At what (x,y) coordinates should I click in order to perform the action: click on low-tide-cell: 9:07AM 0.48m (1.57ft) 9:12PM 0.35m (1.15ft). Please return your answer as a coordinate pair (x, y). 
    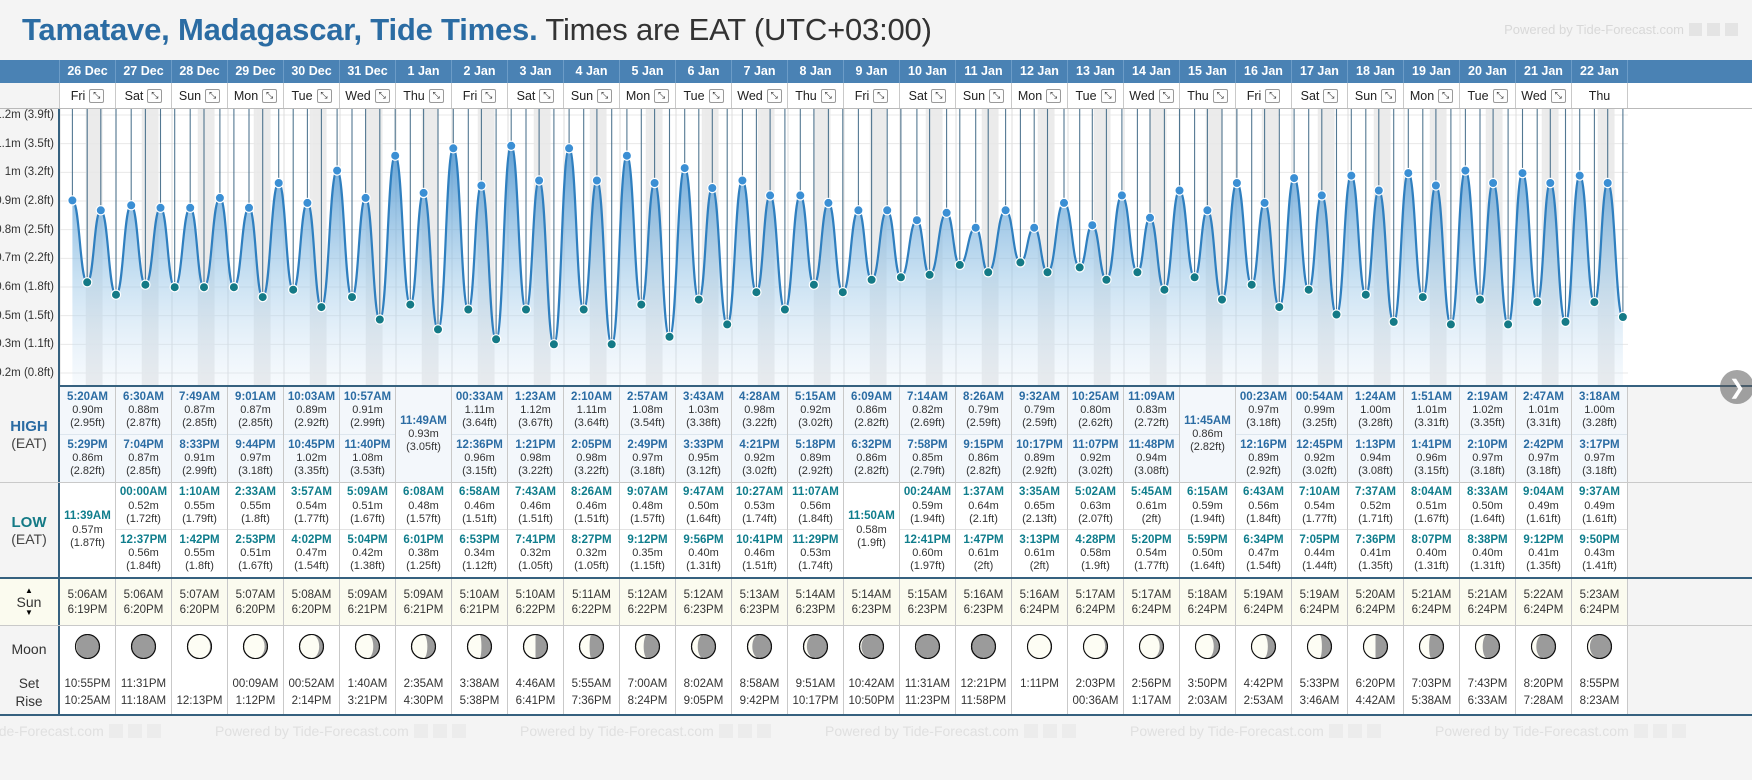
    Looking at the image, I should click on (648, 530).